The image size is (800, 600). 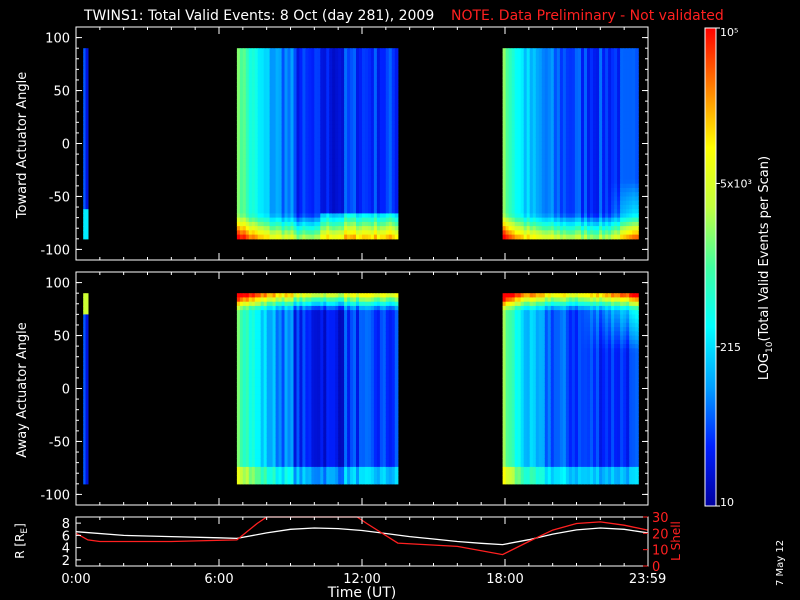 What do you see at coordinates (22, 145) in the screenshot?
I see `toward-ylabel: Toward Actuator Angle` at bounding box center [22, 145].